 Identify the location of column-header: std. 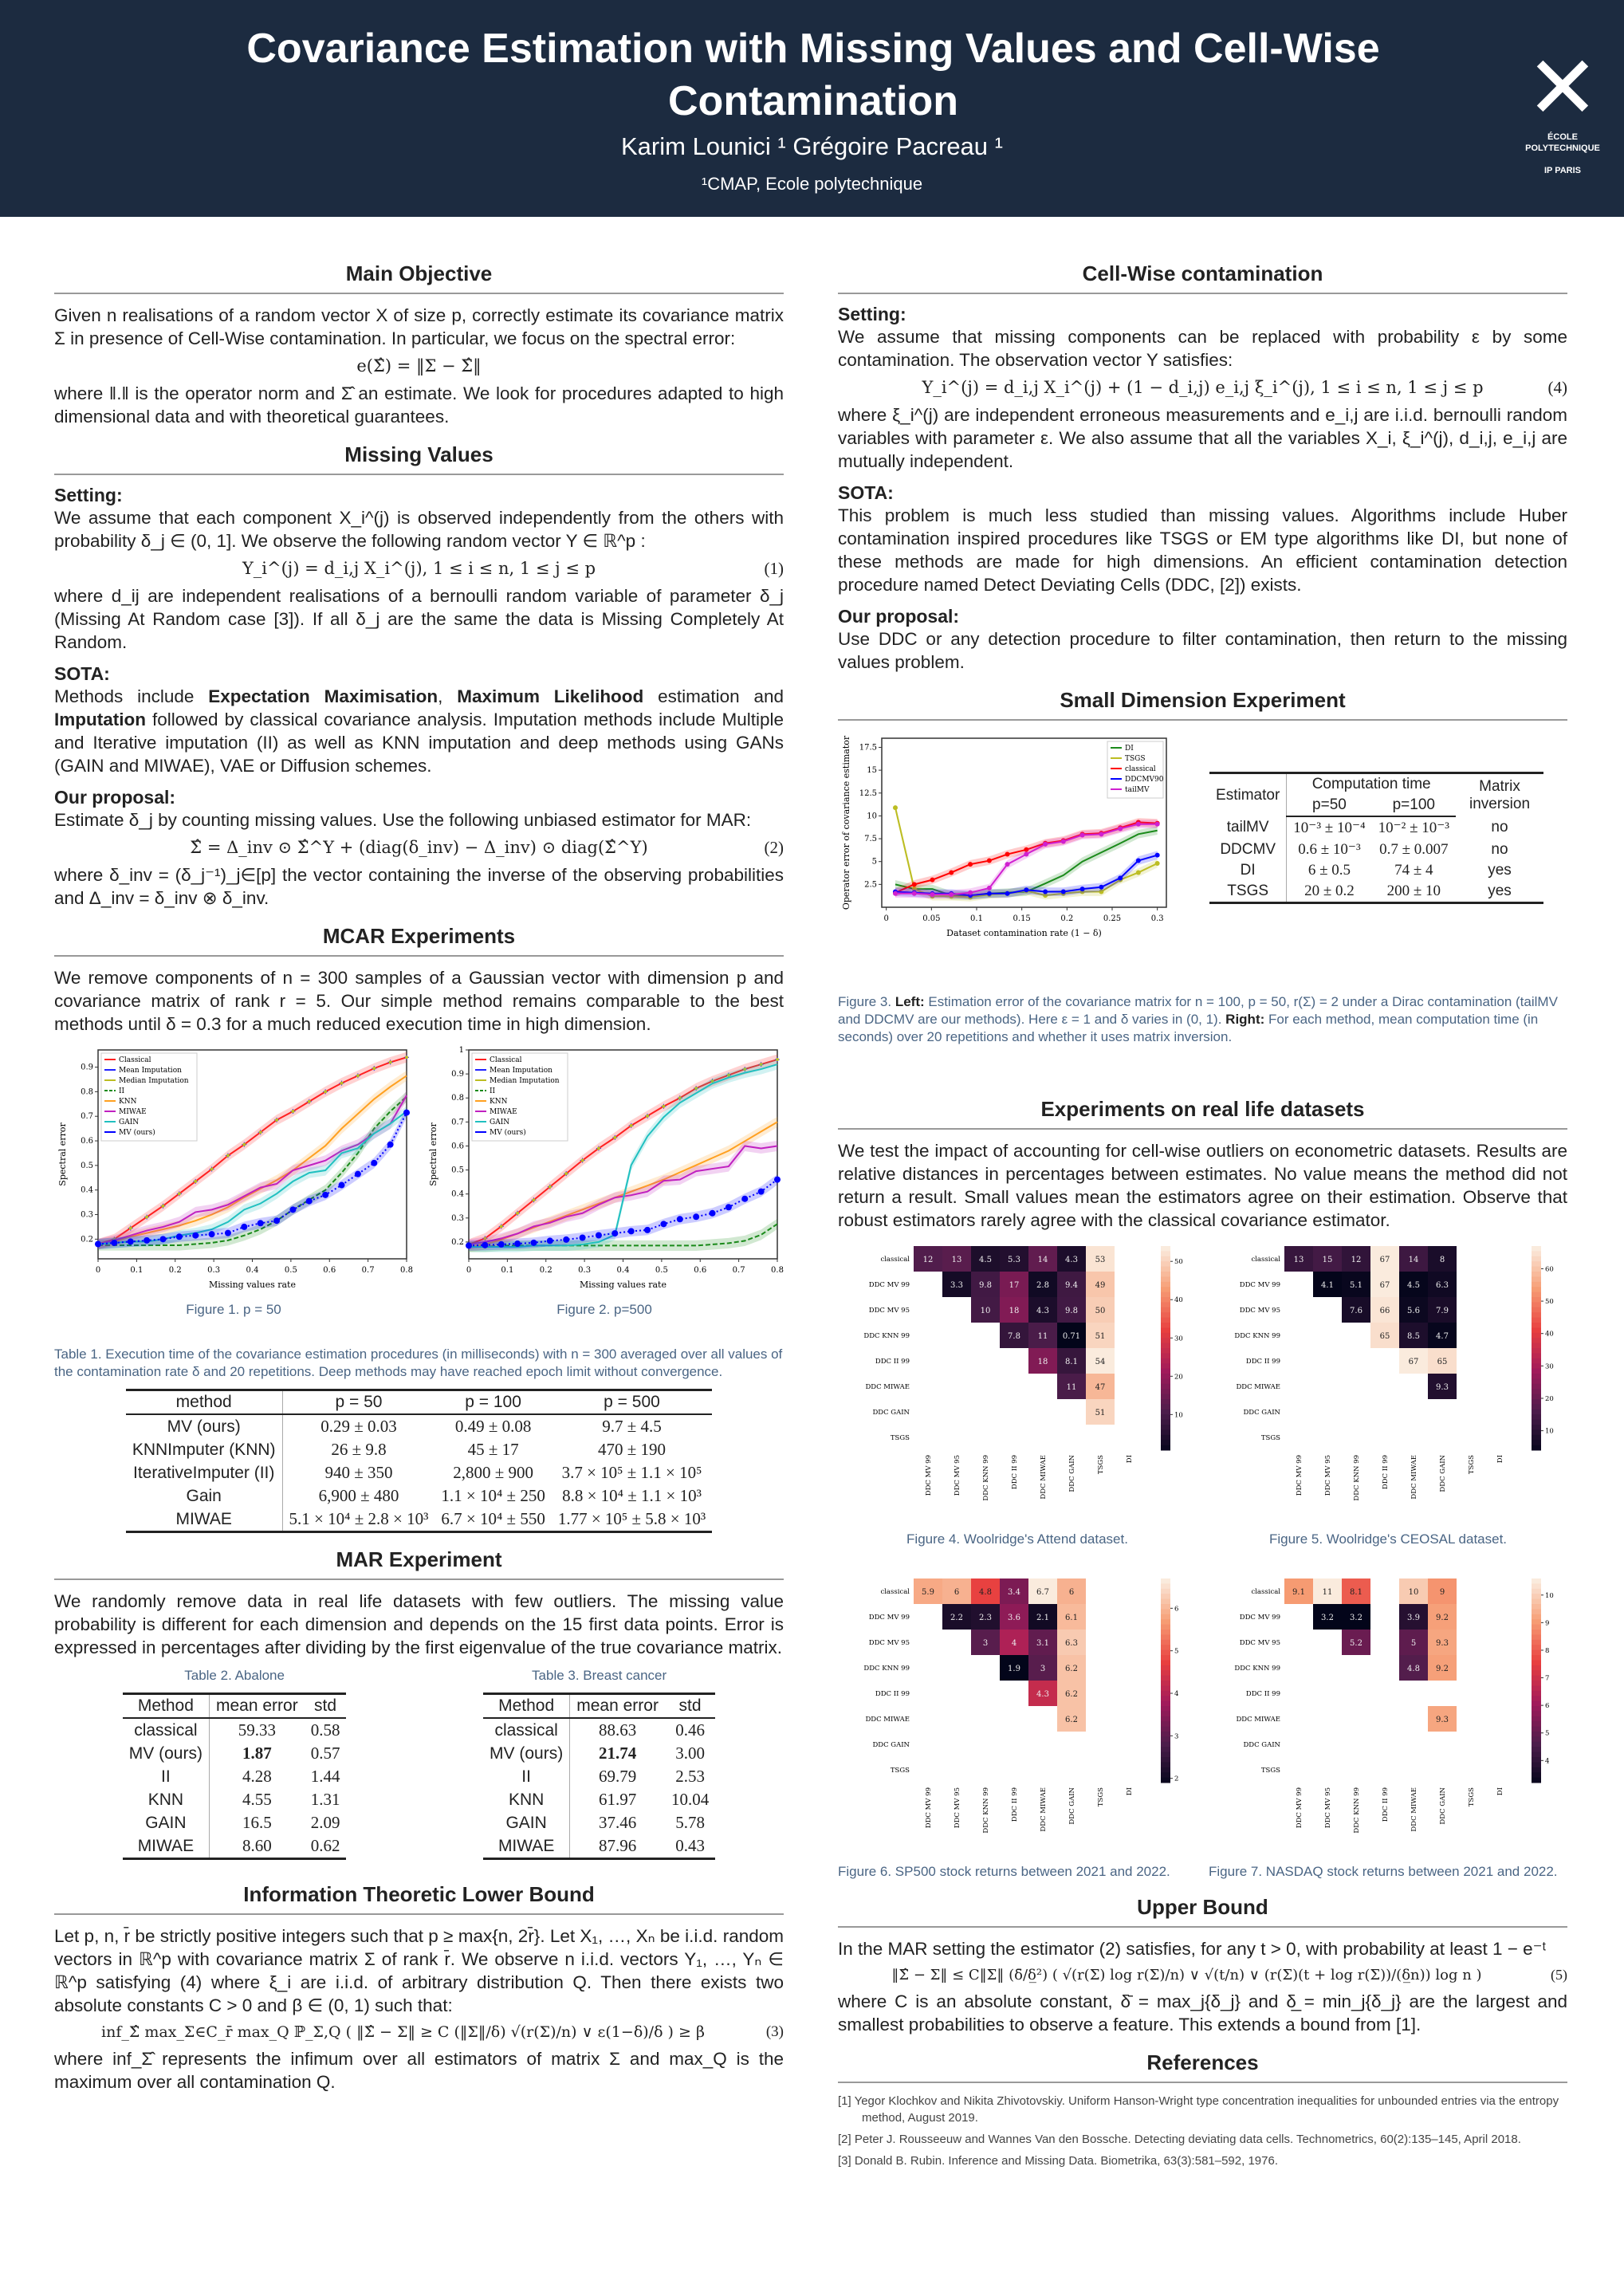
(690, 1706).